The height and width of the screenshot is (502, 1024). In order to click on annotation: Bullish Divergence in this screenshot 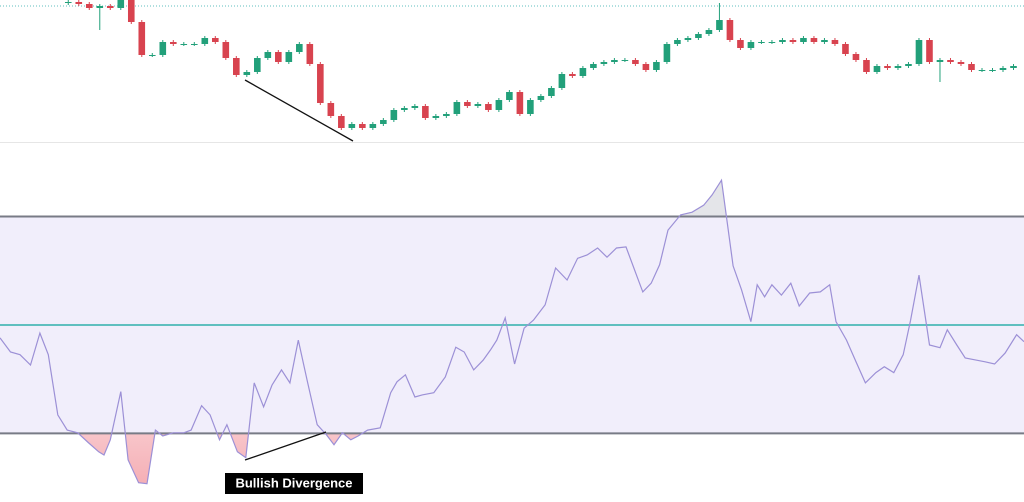, I will do `click(293, 482)`.